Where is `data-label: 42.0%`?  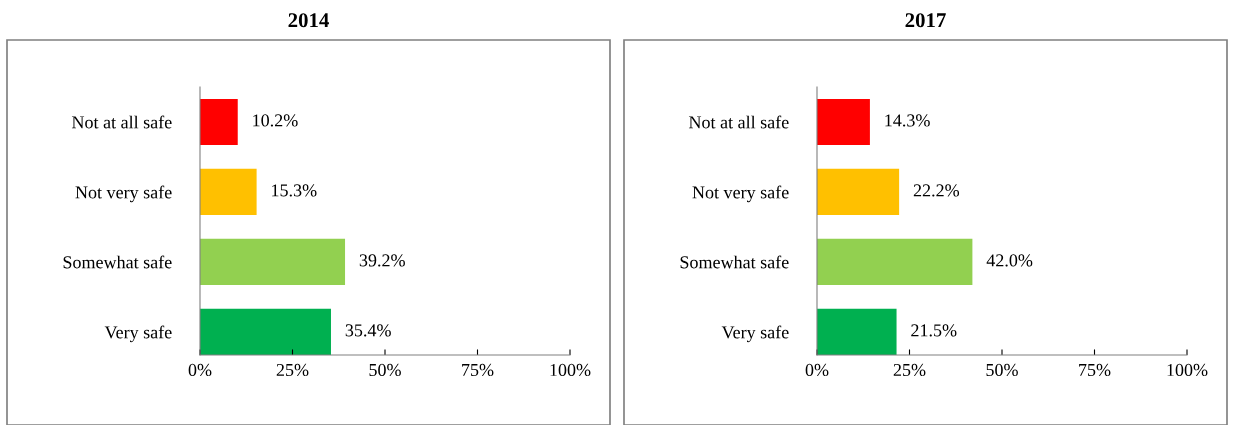
data-label: 42.0% is located at coordinates (1009, 260).